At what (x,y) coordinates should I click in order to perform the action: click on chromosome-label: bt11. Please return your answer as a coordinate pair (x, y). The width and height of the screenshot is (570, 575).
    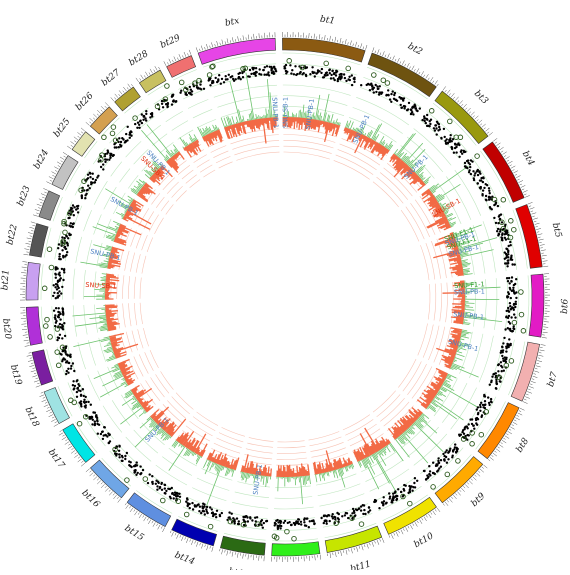
    Looking at the image, I should click on (360, 564).